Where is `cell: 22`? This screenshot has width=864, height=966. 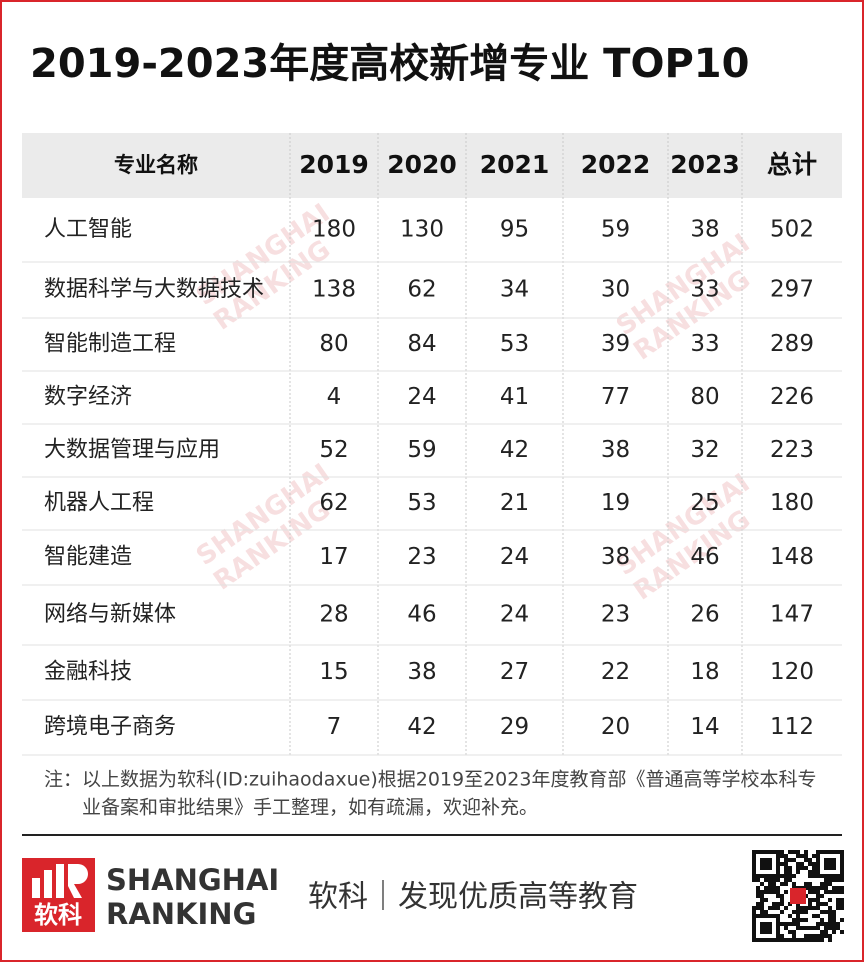
cell: 22 is located at coordinates (615, 672).